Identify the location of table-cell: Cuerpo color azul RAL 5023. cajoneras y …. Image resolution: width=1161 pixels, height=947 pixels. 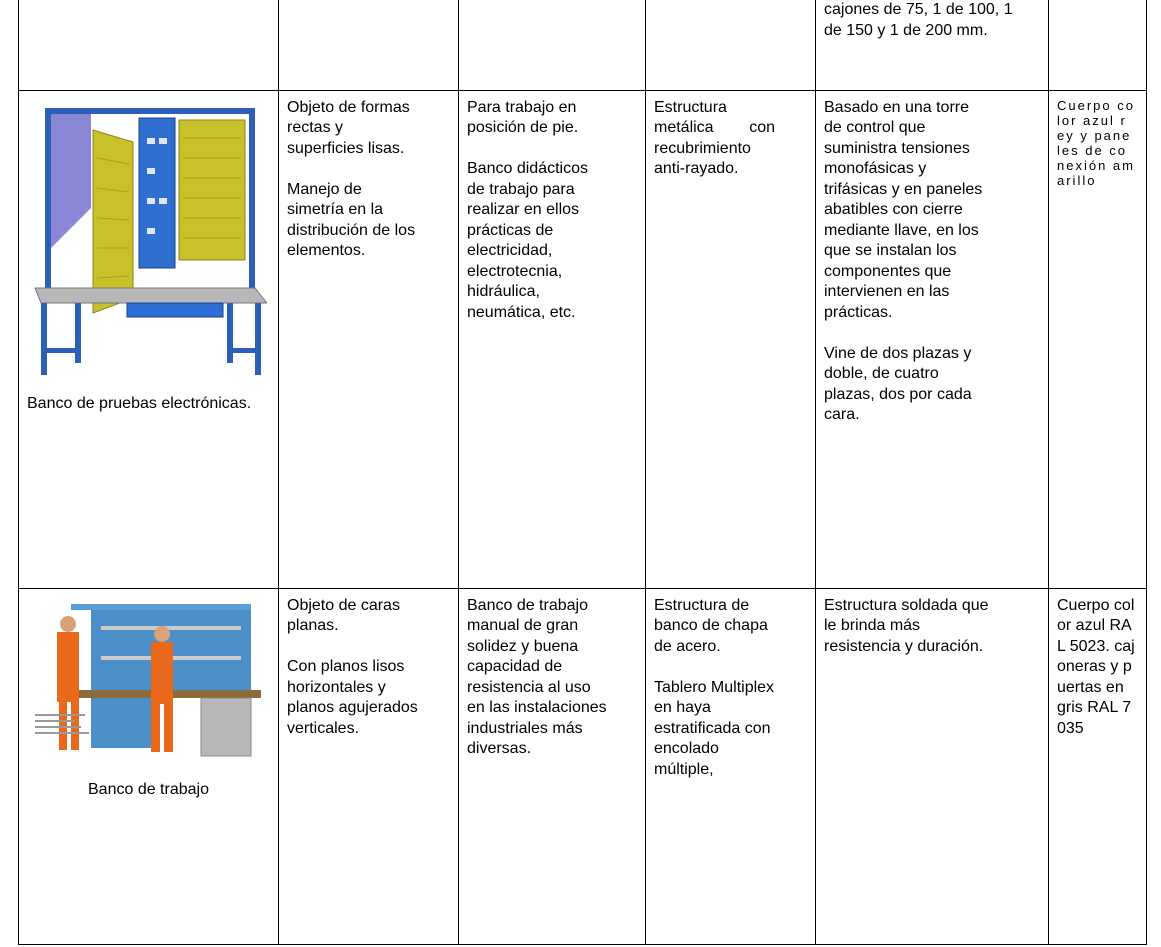
(1097, 766).